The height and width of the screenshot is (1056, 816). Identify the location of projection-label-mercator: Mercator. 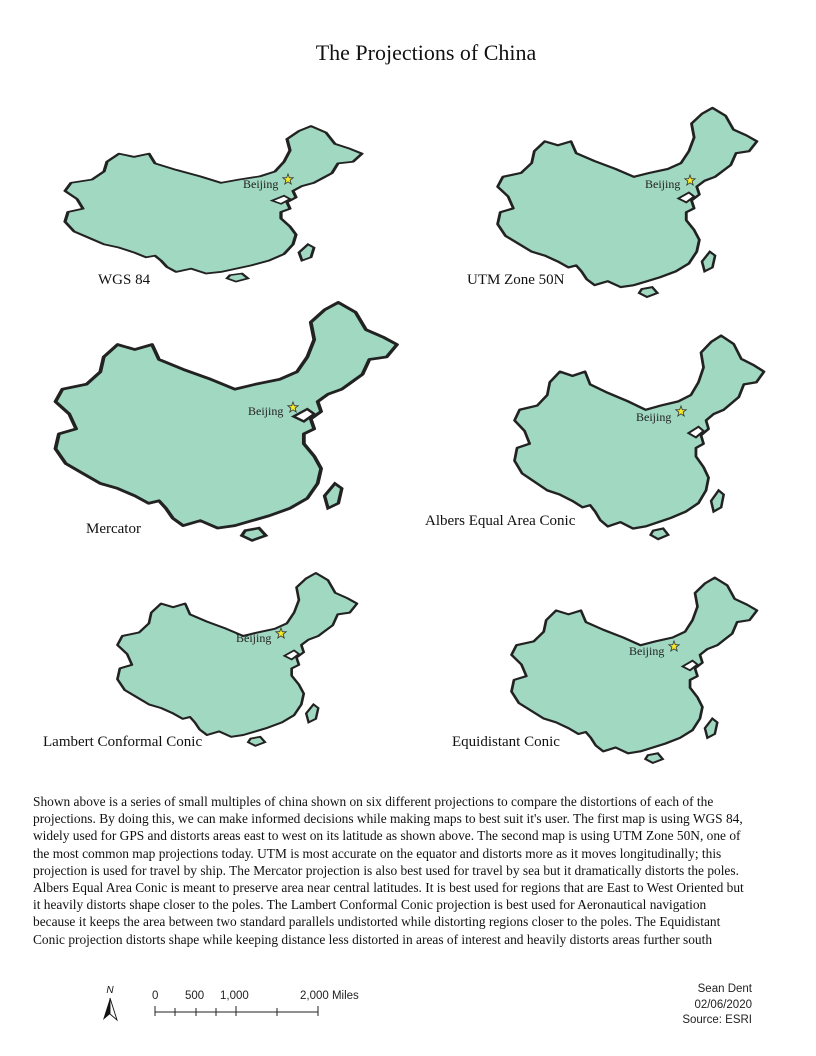
(113, 529).